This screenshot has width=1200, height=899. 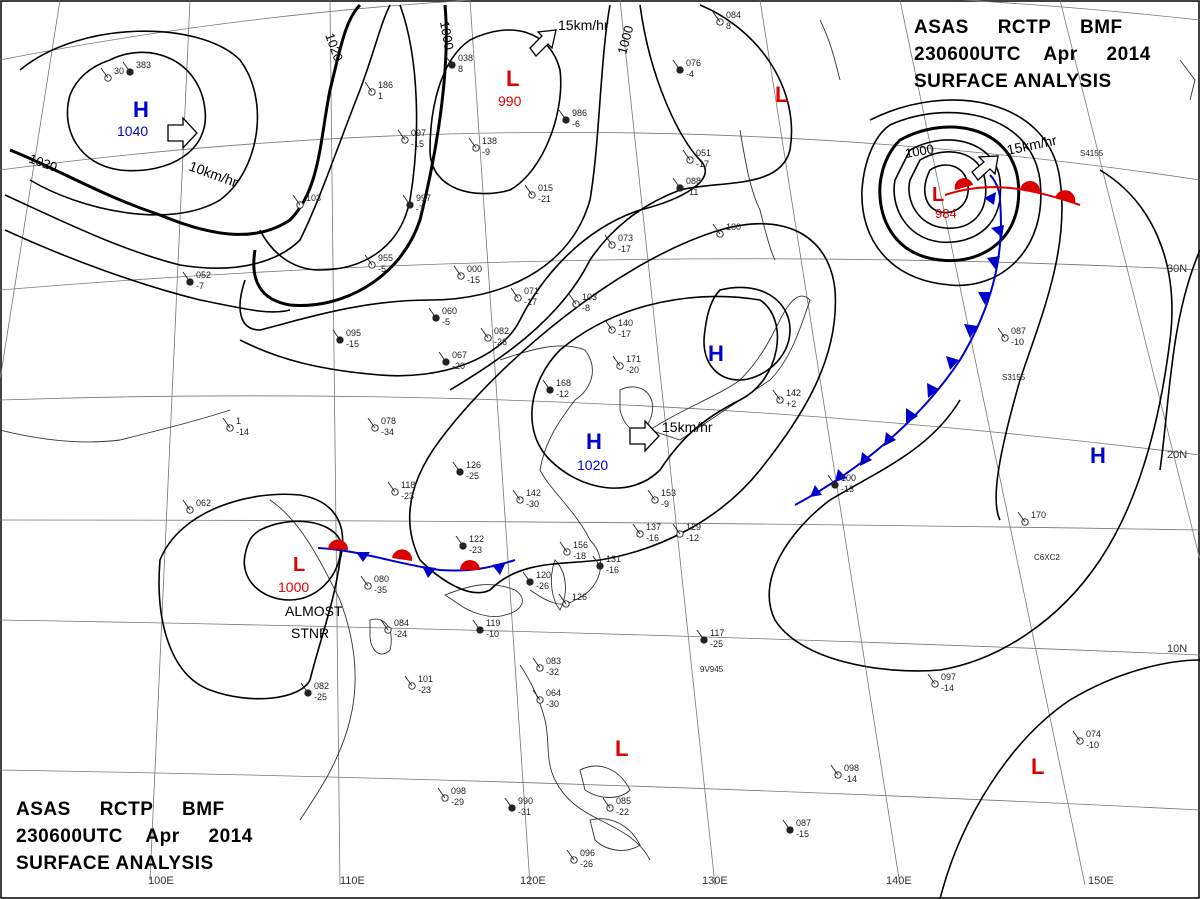 I want to click on high-center-value: 1020, so click(x=592, y=465).